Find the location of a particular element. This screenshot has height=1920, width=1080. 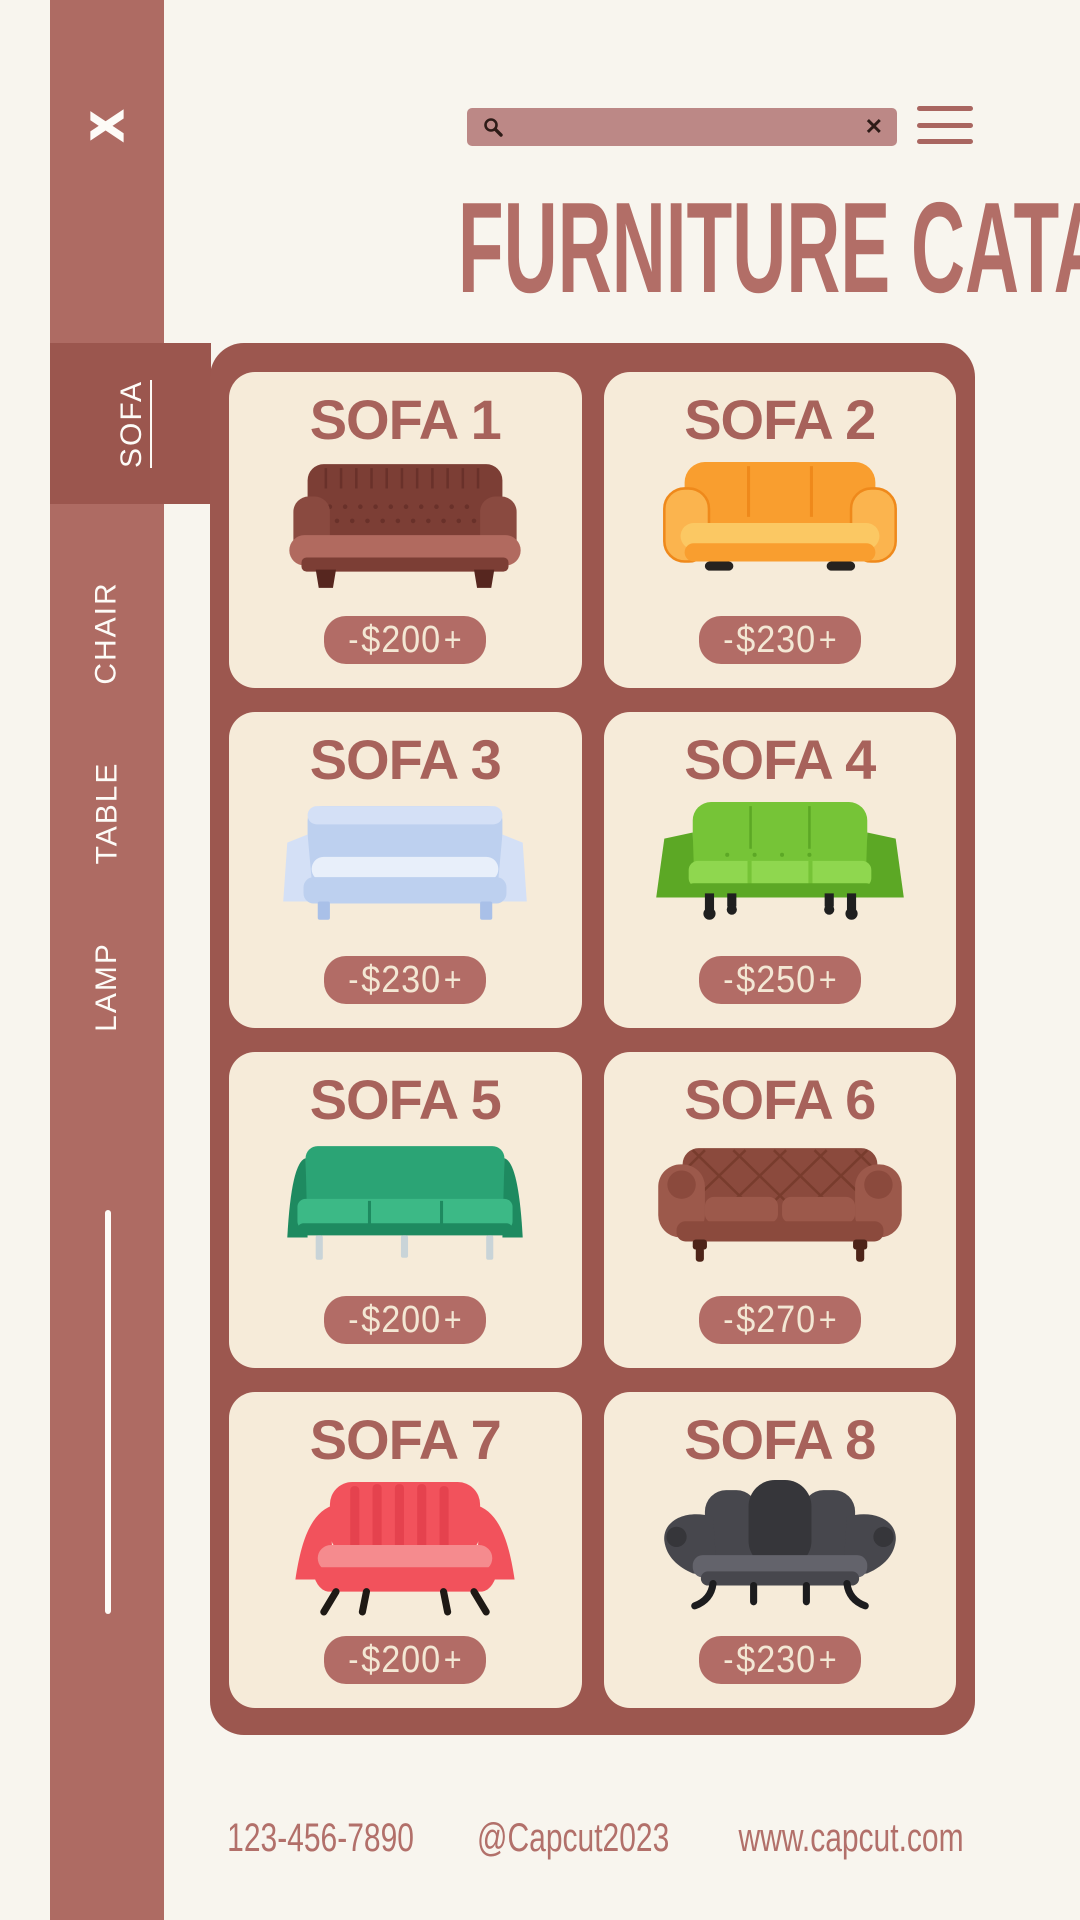

page-title: FURNITURE CATALOG is located at coordinates (768, 248).